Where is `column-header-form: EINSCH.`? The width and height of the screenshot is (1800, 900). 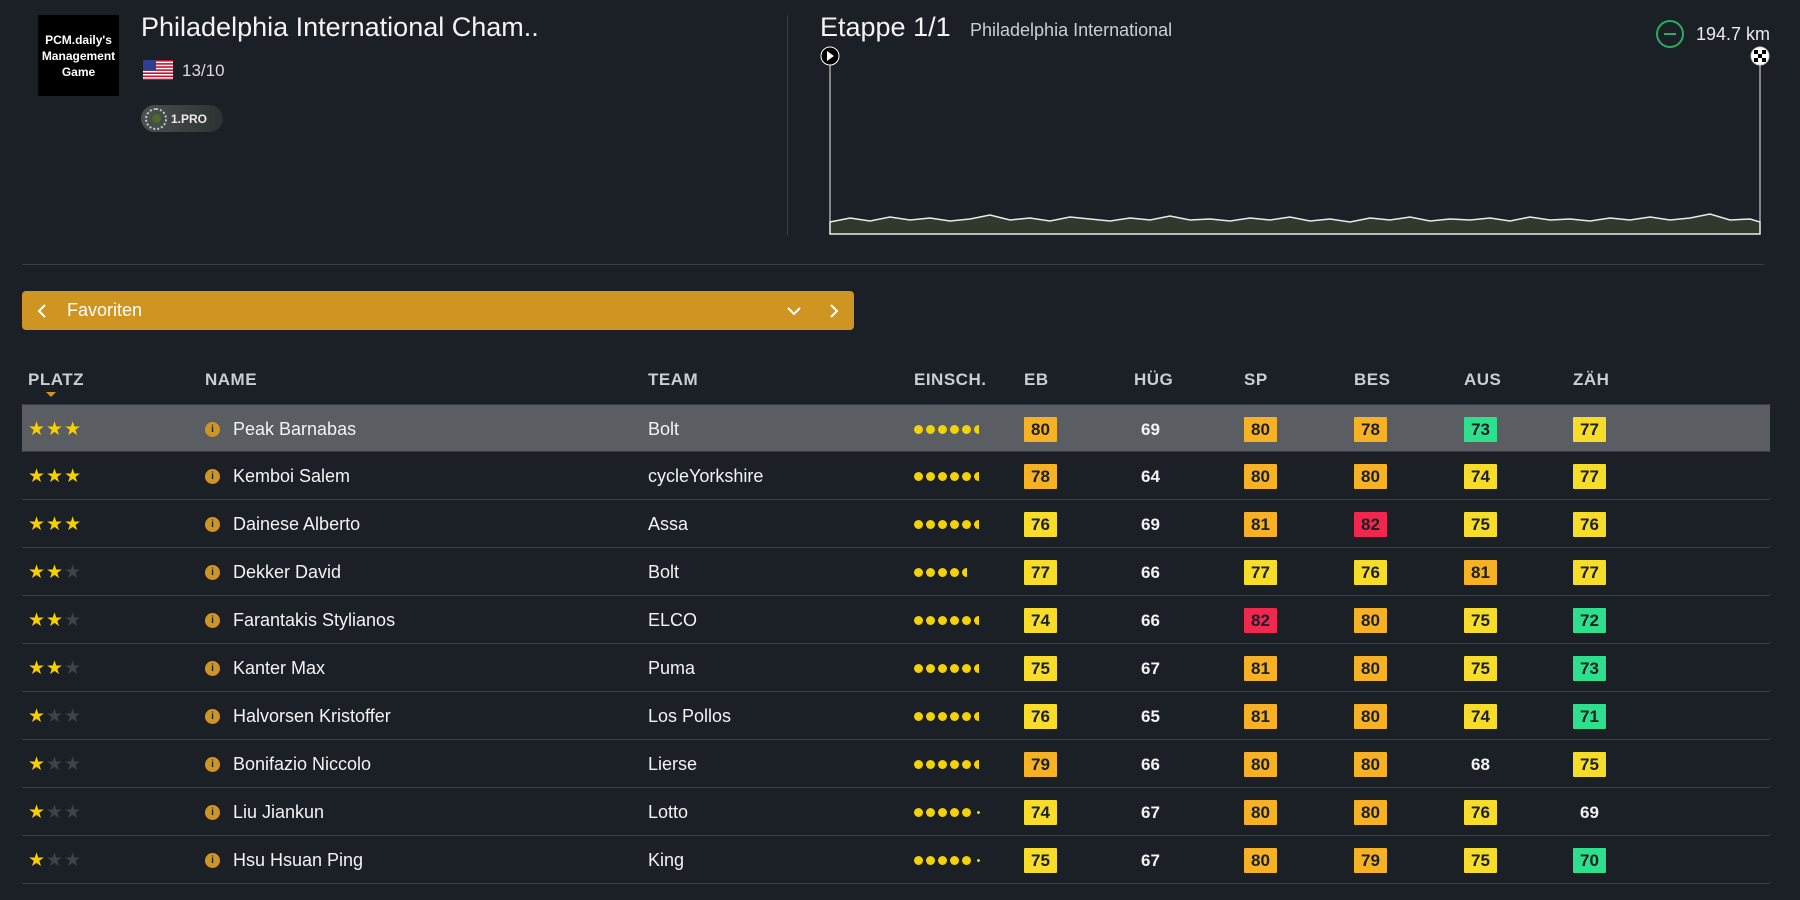
column-header-form: EINSCH. is located at coordinates (950, 379).